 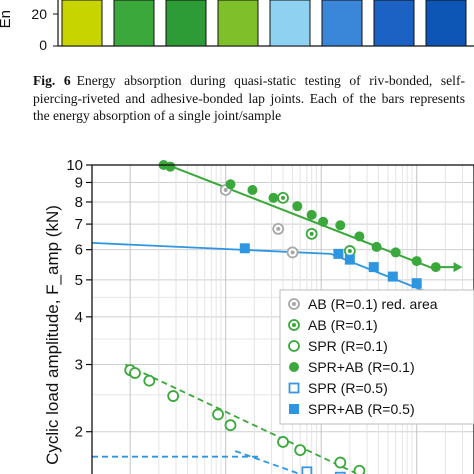 I want to click on y-tick-label: 2, so click(x=79, y=432).